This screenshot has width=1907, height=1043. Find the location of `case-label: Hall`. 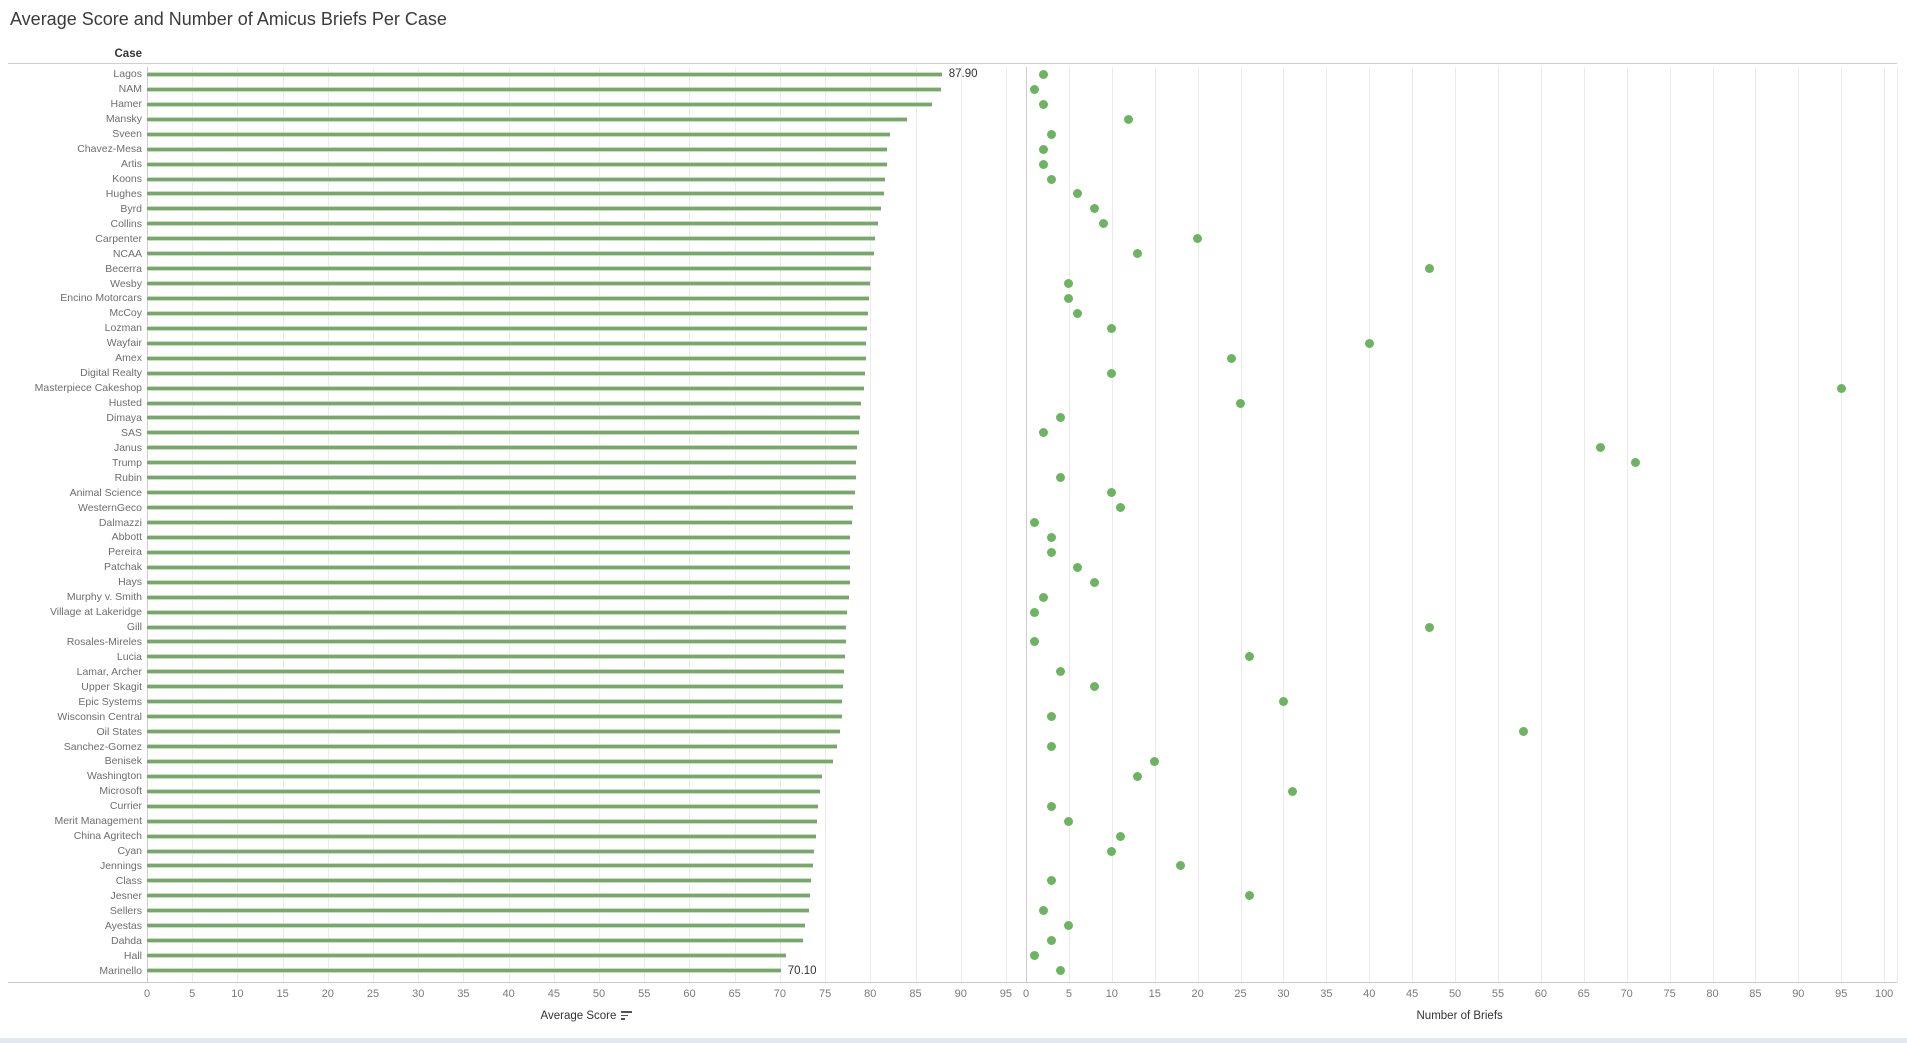

case-label: Hall is located at coordinates (132, 955).